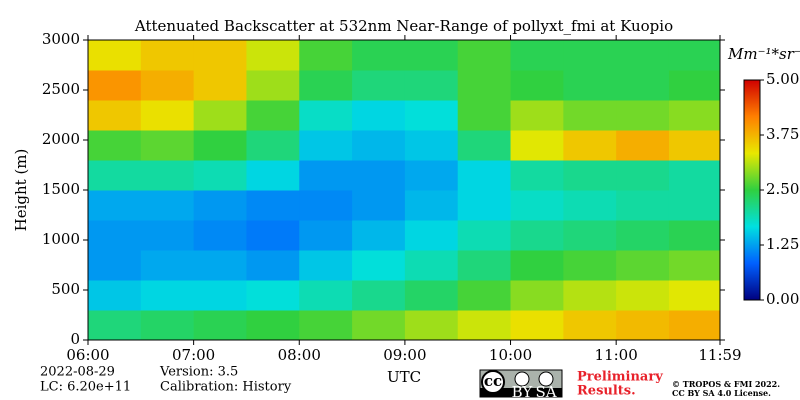 Image resolution: width=800 pixels, height=400 pixels. What do you see at coordinates (61, 189) in the screenshot?
I see `y-tick-label: 1500` at bounding box center [61, 189].